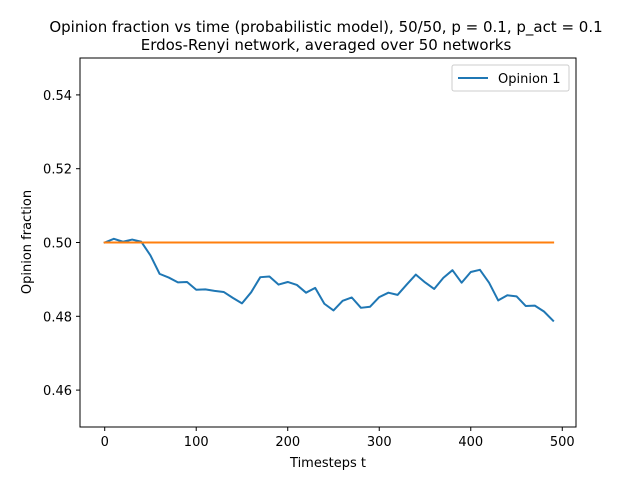 This screenshot has width=640, height=480. I want to click on x-tick-label: 300, so click(379, 442).